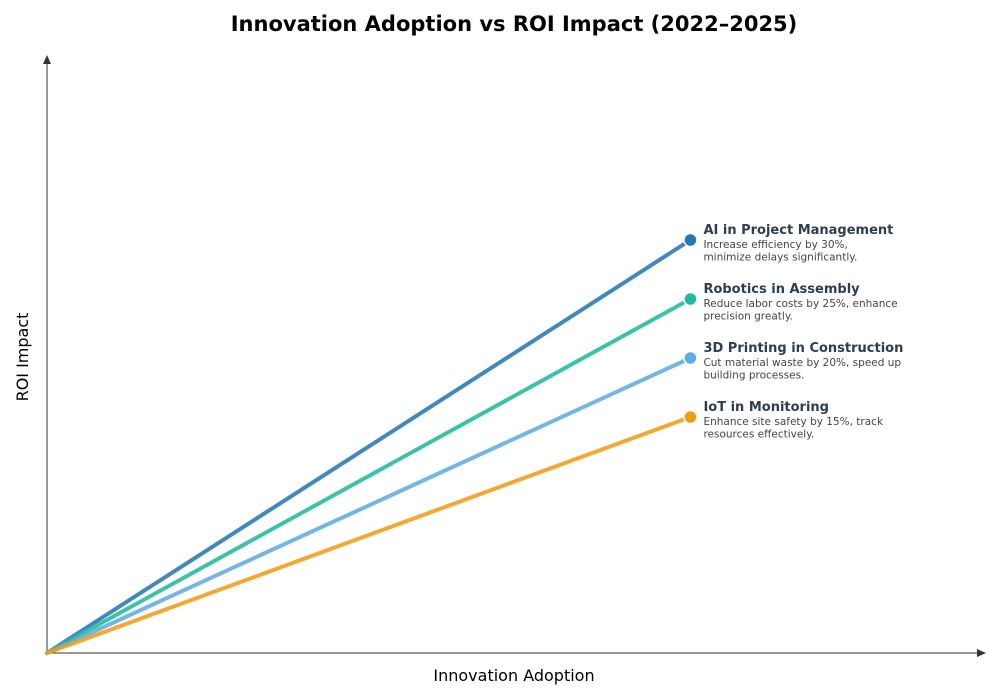 The height and width of the screenshot is (700, 1000). What do you see at coordinates (766, 407) in the screenshot?
I see `series-name-label: IoT in Monitoring` at bounding box center [766, 407].